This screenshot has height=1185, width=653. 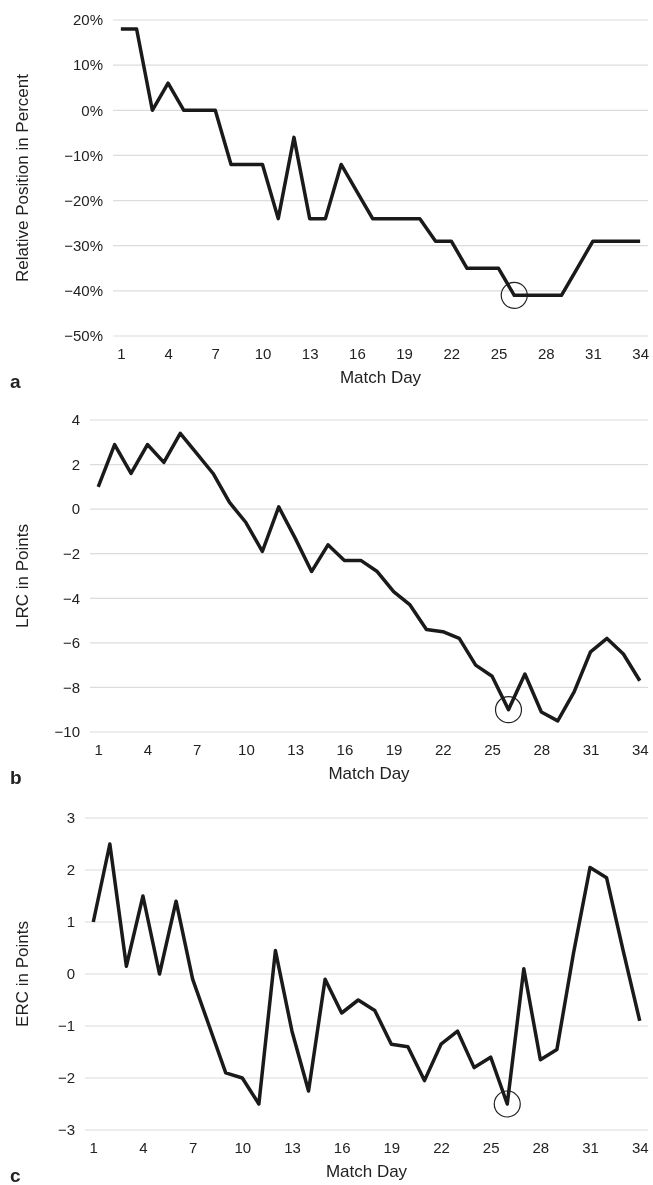 What do you see at coordinates (87, 65) in the screenshot?
I see `y-tick-label: 10%` at bounding box center [87, 65].